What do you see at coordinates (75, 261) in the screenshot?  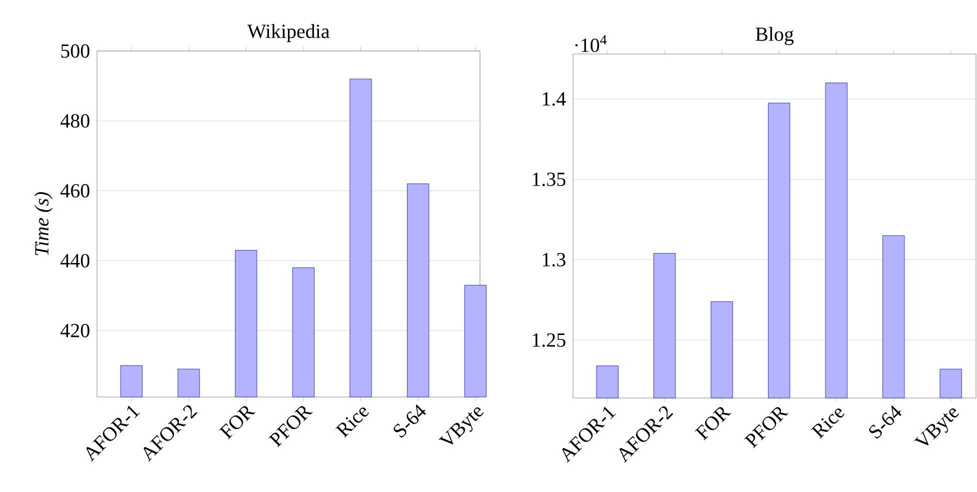 I see `y-tick-label: 440` at bounding box center [75, 261].